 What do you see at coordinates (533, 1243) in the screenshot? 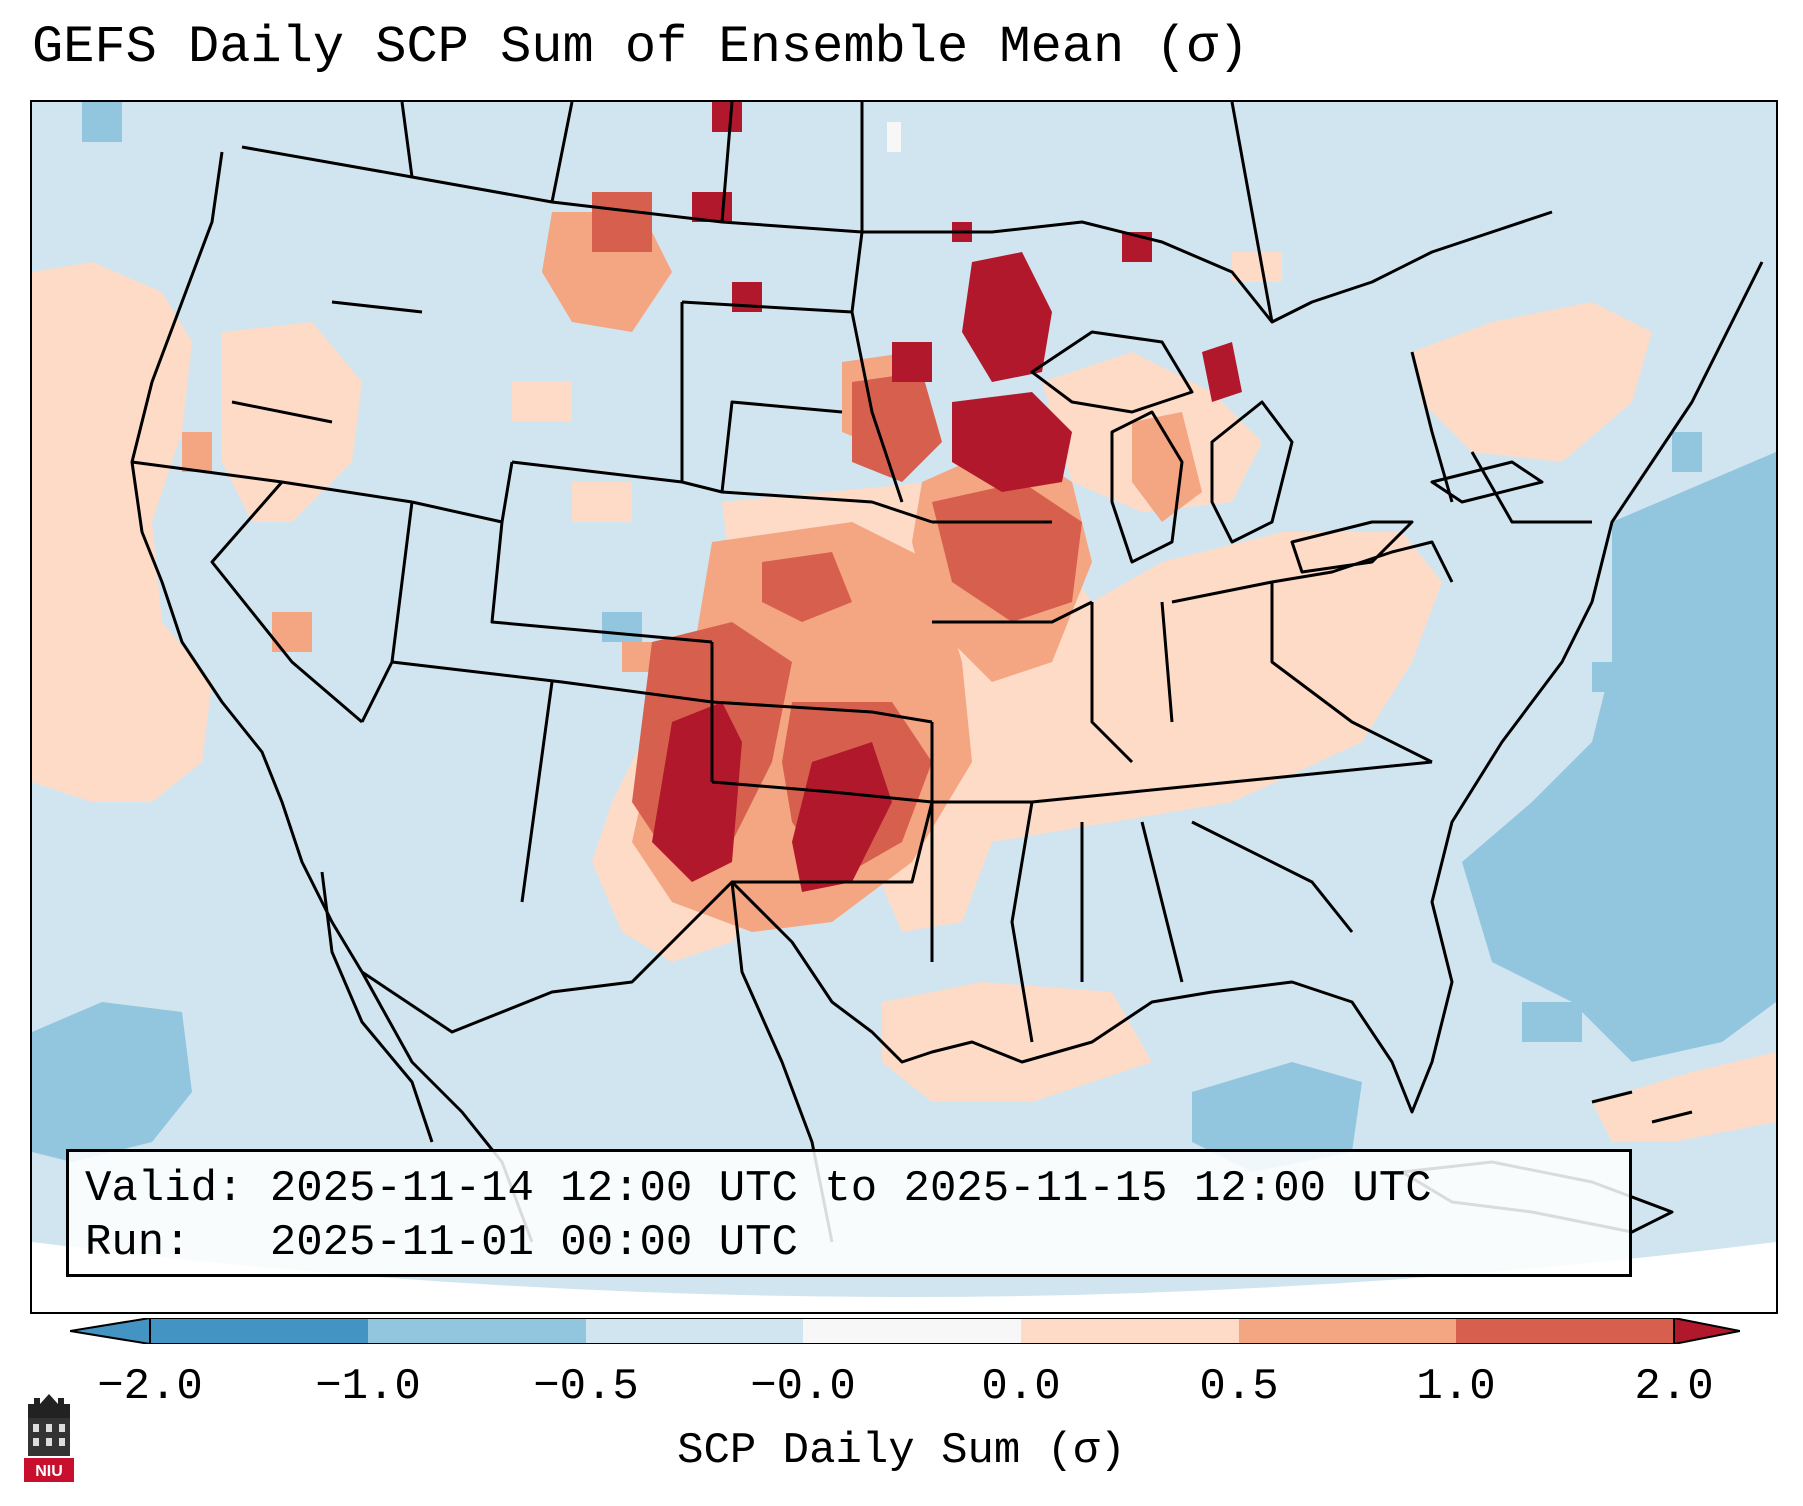
I see `run-value: 2025-11-01 00:00 UTC` at bounding box center [533, 1243].